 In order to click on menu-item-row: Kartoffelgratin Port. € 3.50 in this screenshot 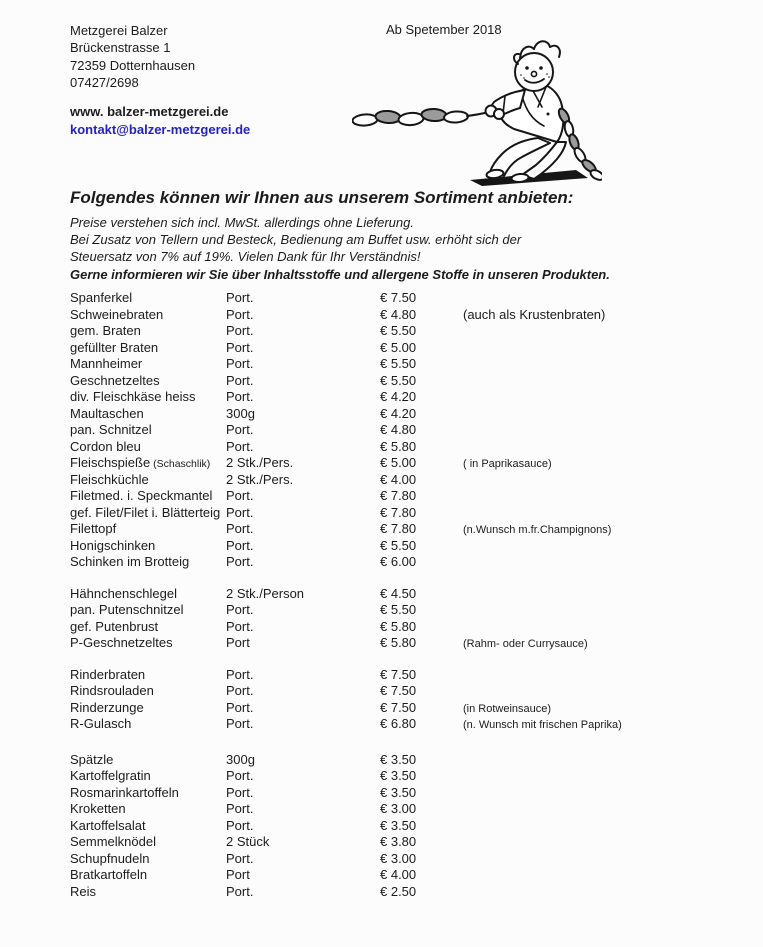, I will do `click(400, 776)`.